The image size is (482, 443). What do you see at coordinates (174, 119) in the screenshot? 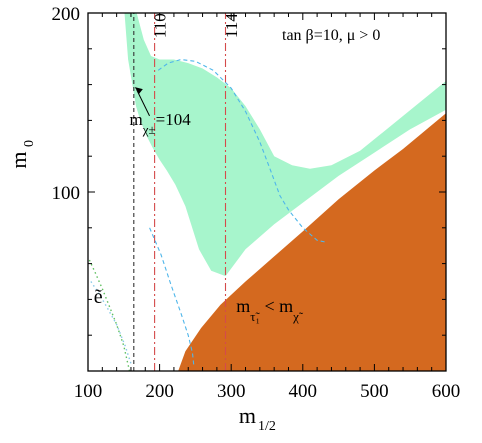
I see `chargino-label-value: =104` at bounding box center [174, 119].